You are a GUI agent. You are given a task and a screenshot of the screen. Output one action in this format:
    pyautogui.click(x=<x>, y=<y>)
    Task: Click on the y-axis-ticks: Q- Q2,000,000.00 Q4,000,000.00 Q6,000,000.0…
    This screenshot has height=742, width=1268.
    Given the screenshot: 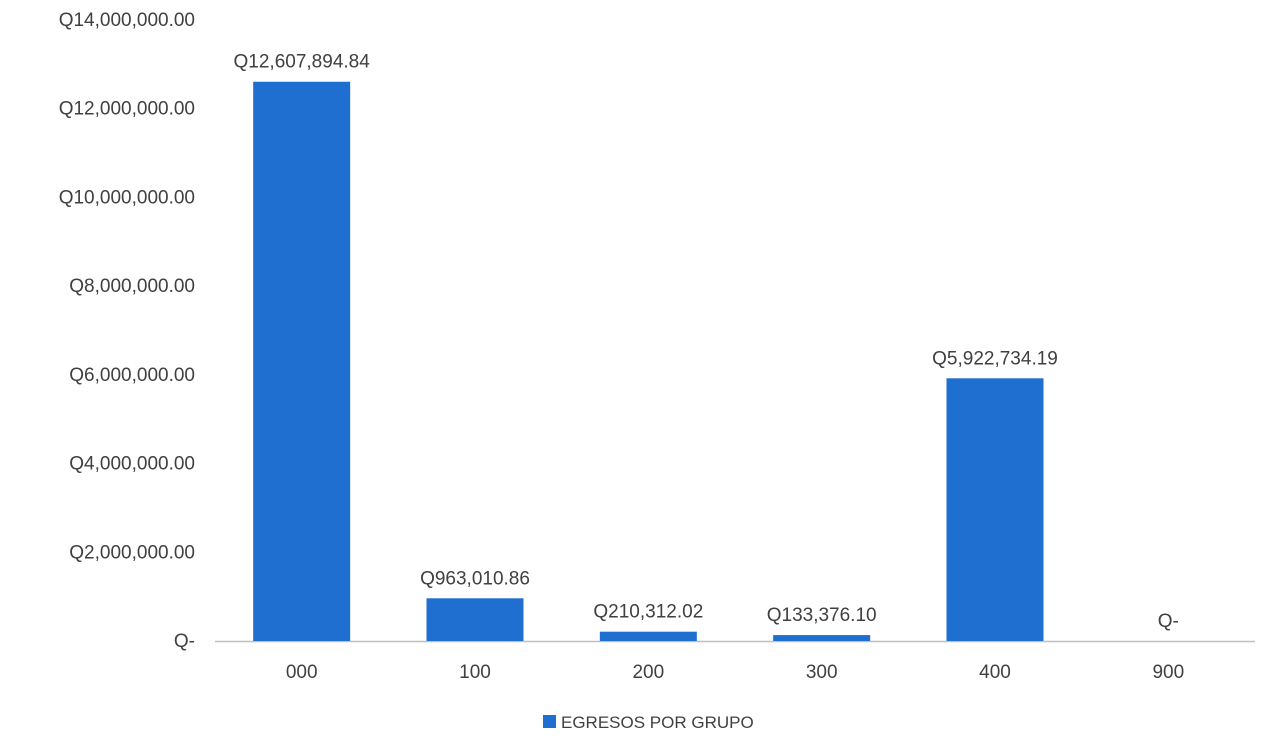 What is the action you would take?
    pyautogui.click(x=127, y=331)
    